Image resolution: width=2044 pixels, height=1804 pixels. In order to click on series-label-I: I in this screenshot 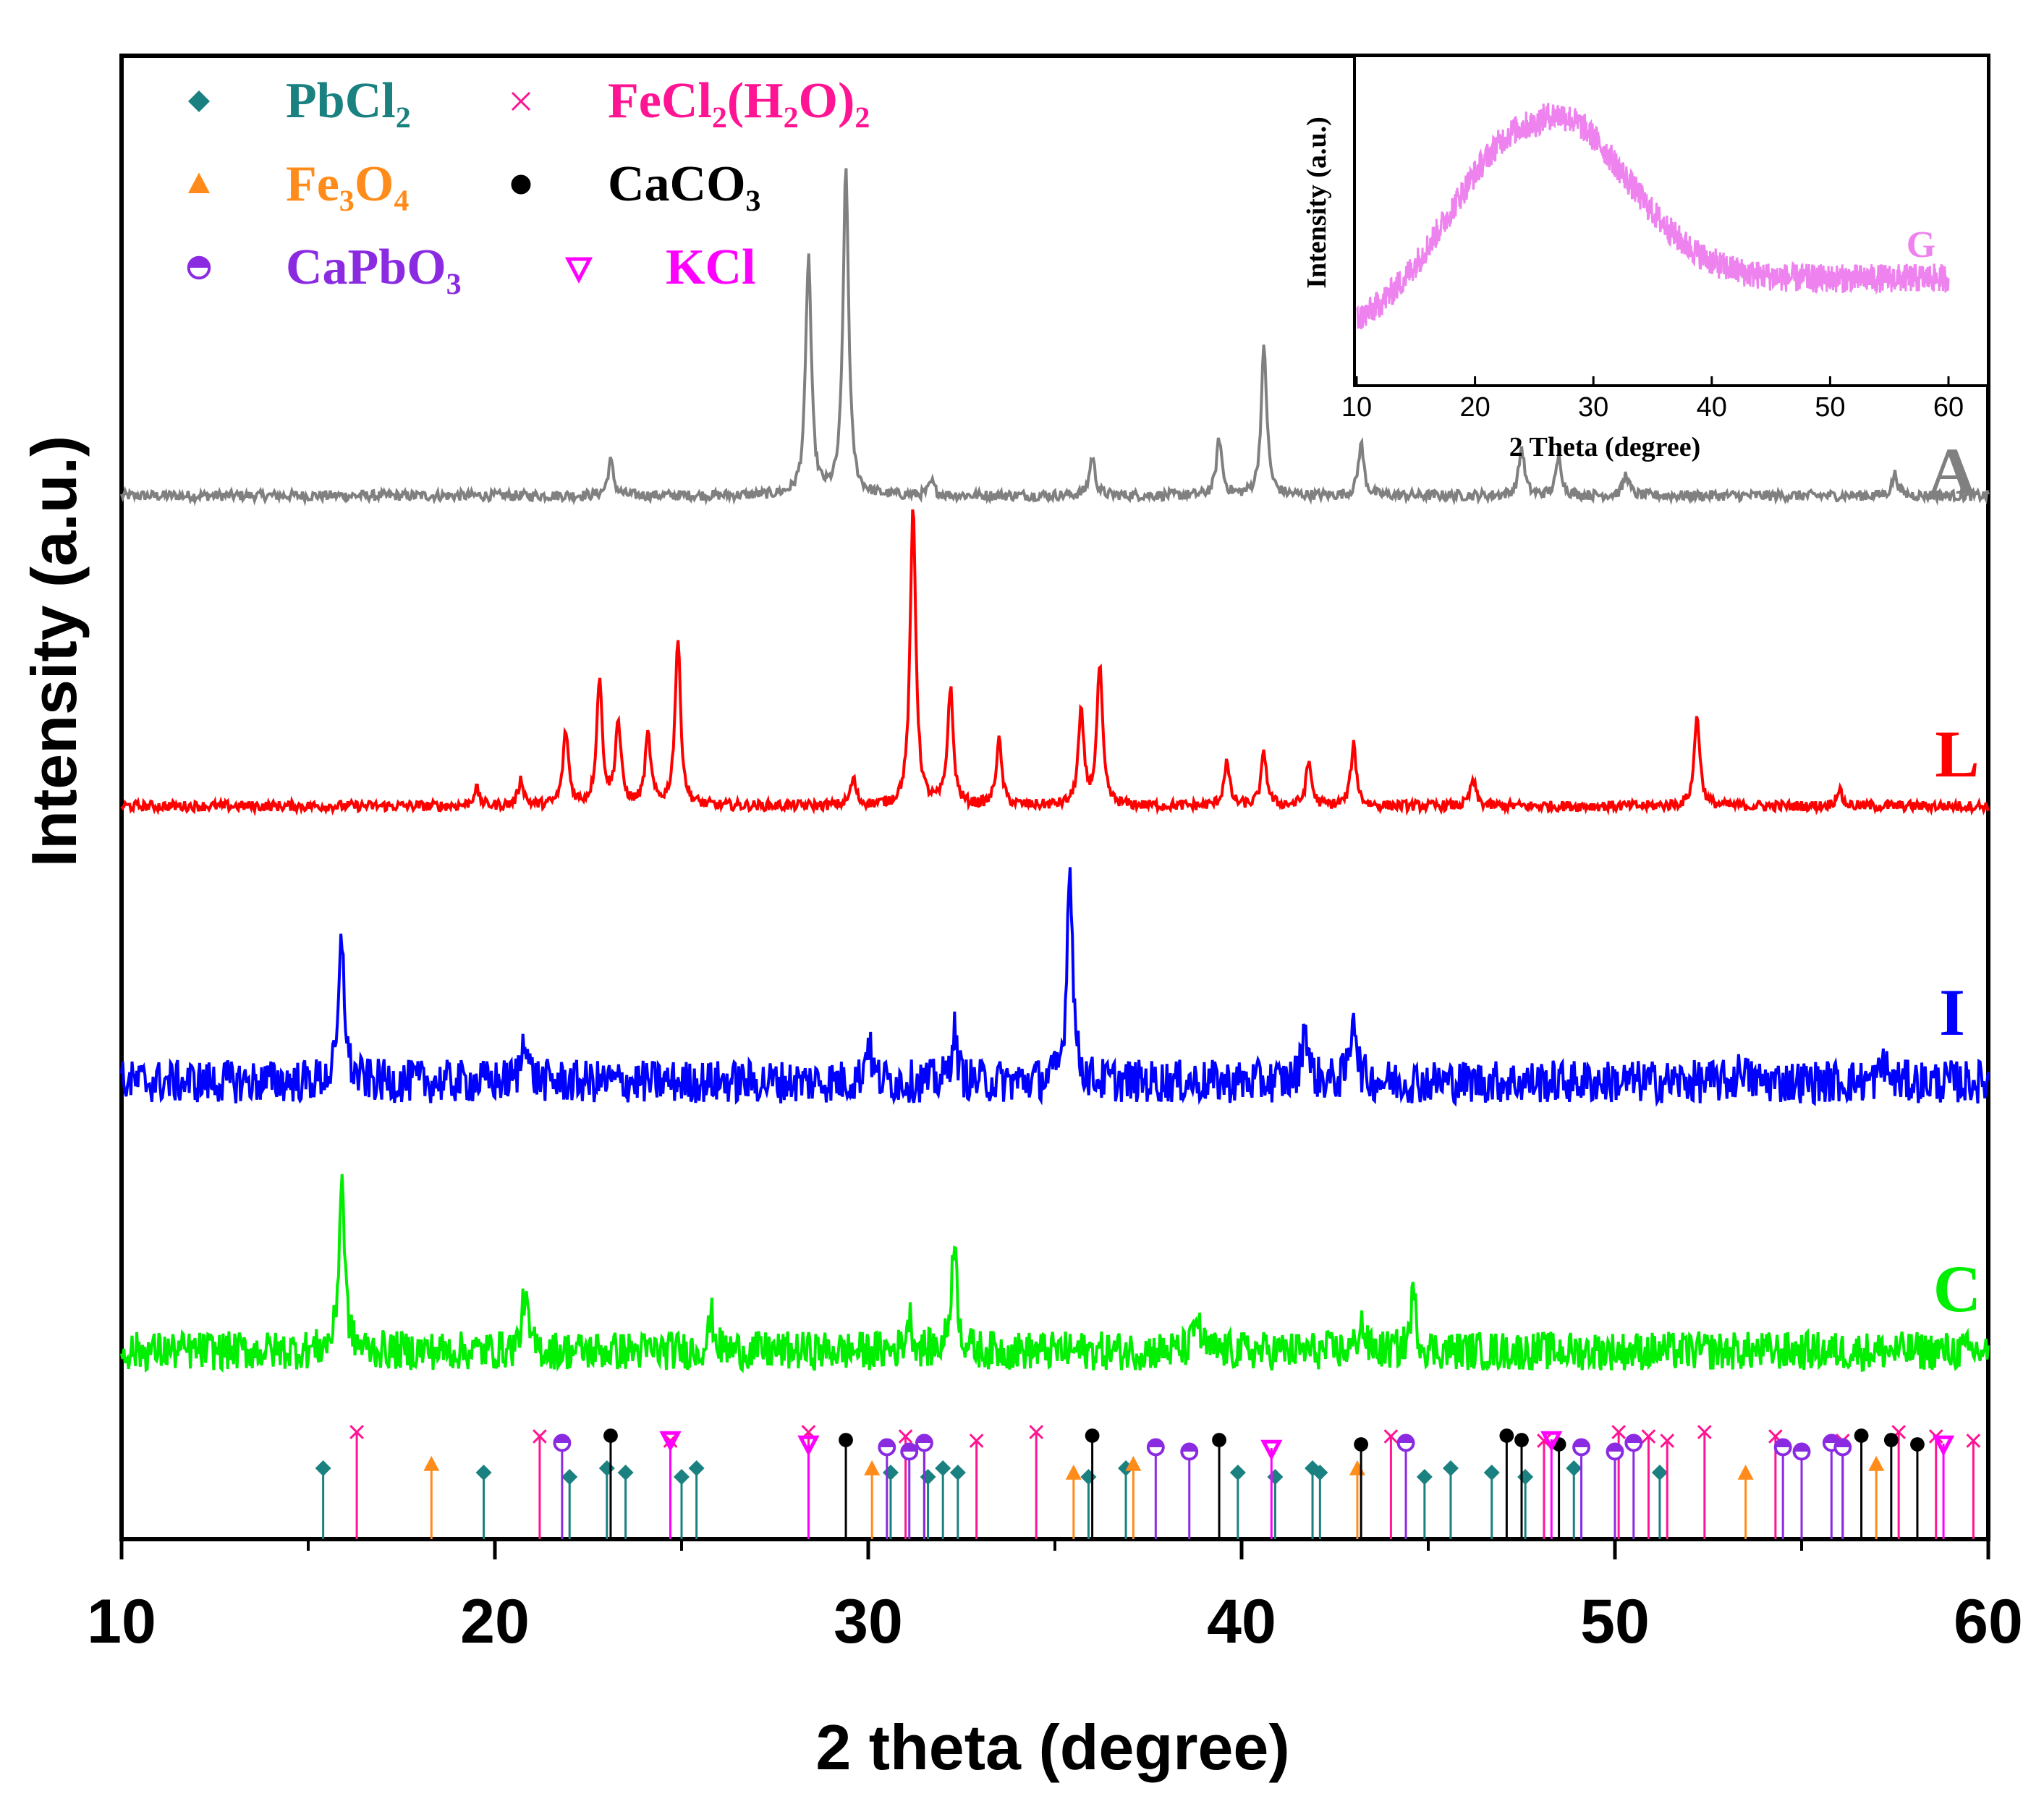, I will do `click(1952, 1012)`.